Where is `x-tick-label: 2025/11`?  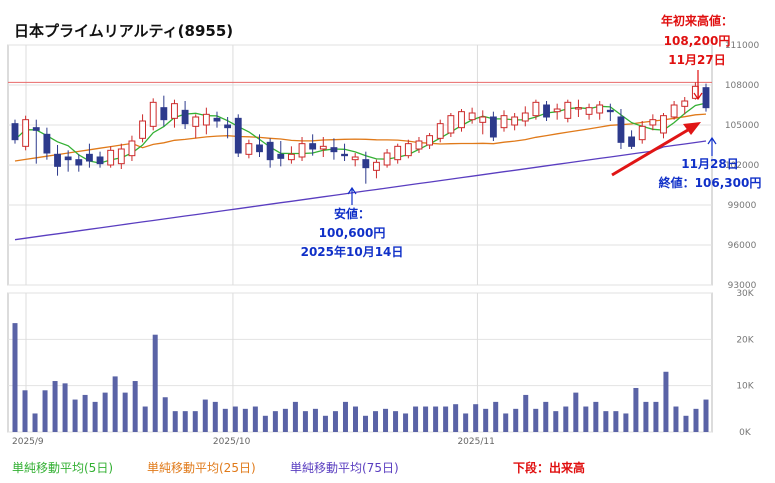
x-tick-label: 2025/11 is located at coordinates (475, 442).